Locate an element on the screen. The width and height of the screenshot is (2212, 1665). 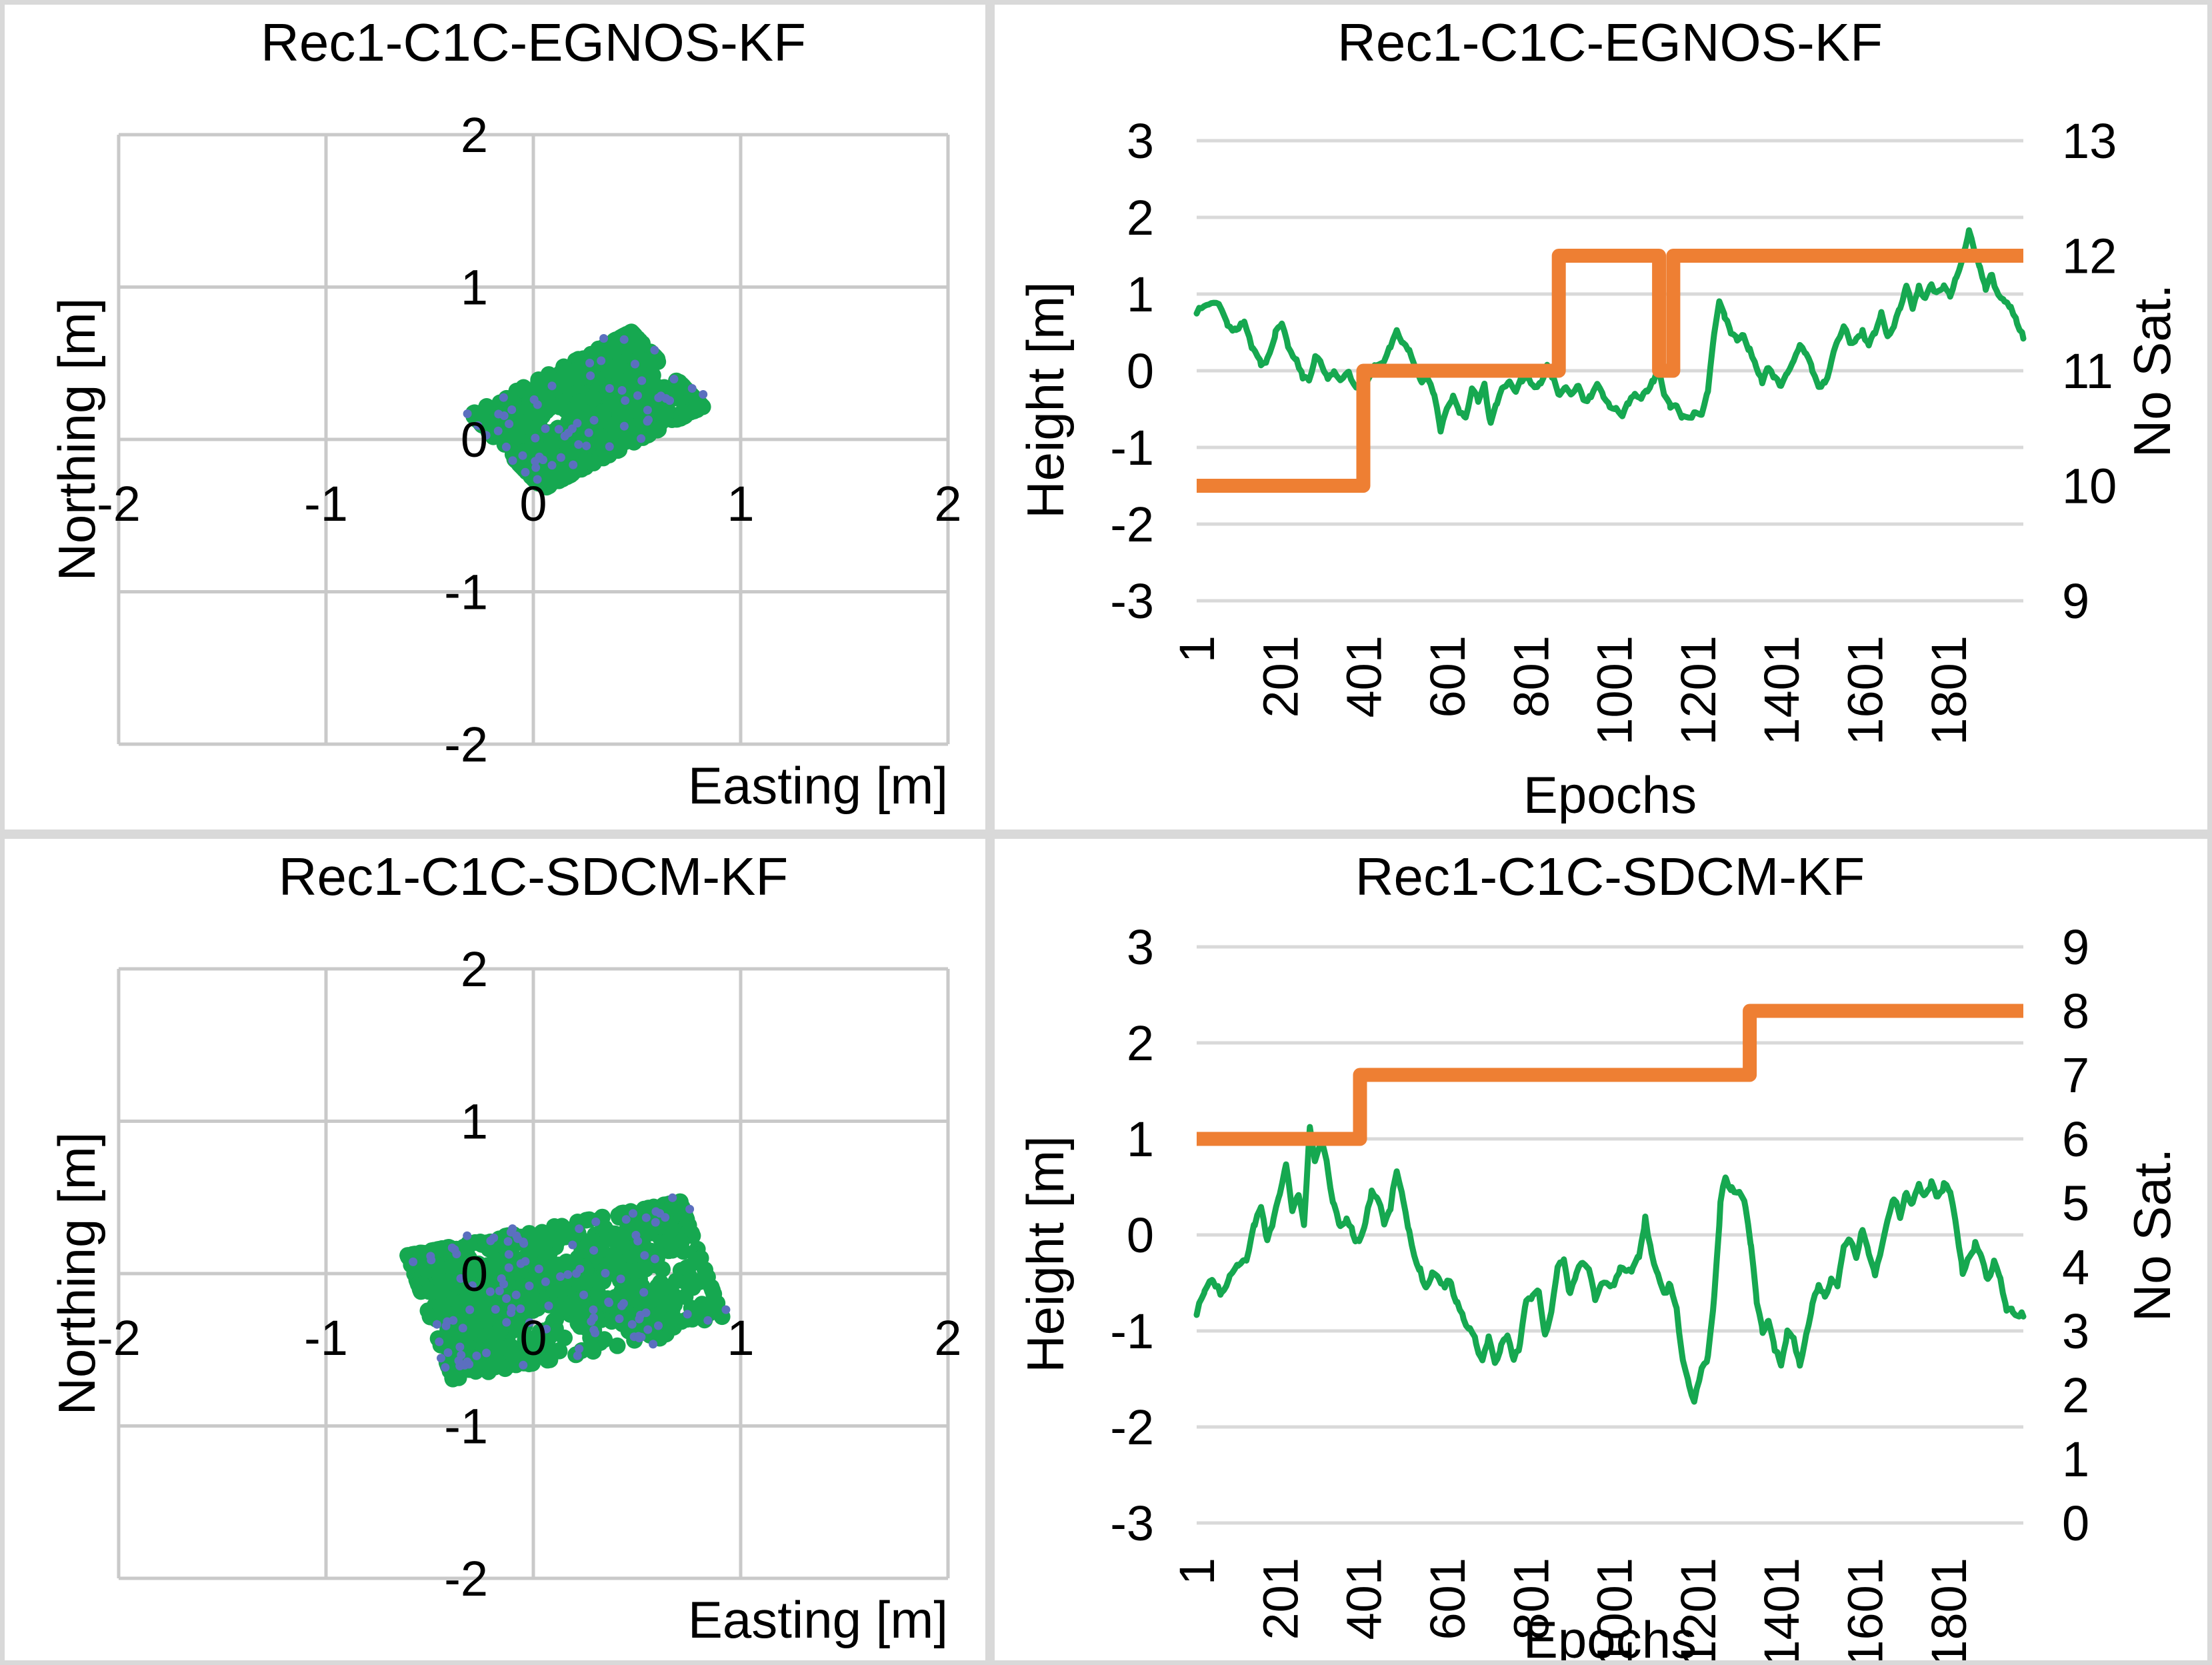
sdcm-scatter-title: Rec1-C1C-SDCM-KF is located at coordinates (533, 876).